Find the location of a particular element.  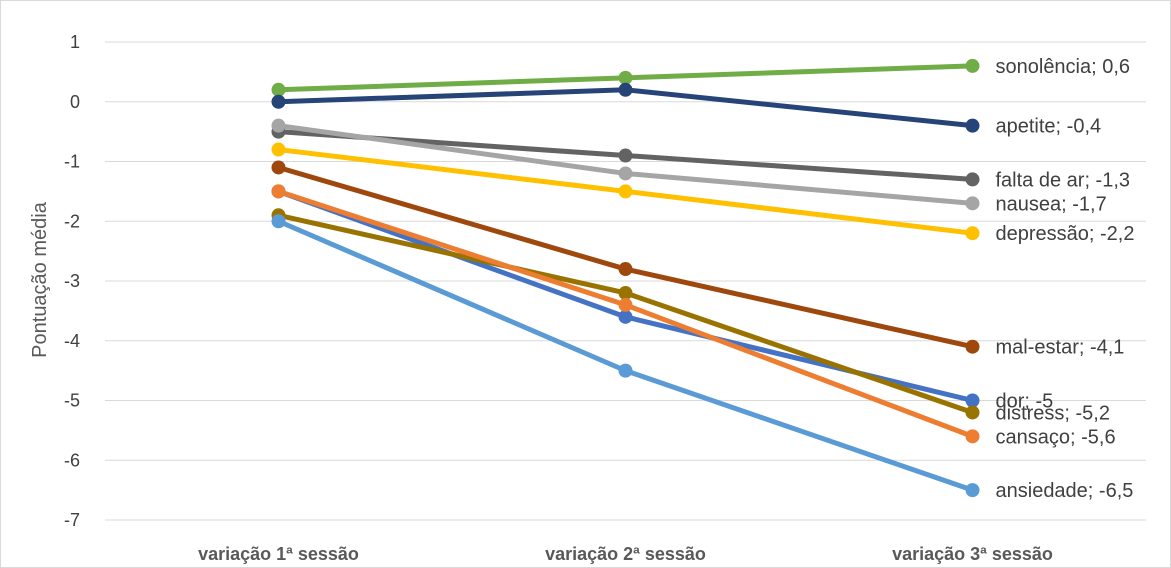

y-axis-title: Pontuação média is located at coordinates (40, 279).